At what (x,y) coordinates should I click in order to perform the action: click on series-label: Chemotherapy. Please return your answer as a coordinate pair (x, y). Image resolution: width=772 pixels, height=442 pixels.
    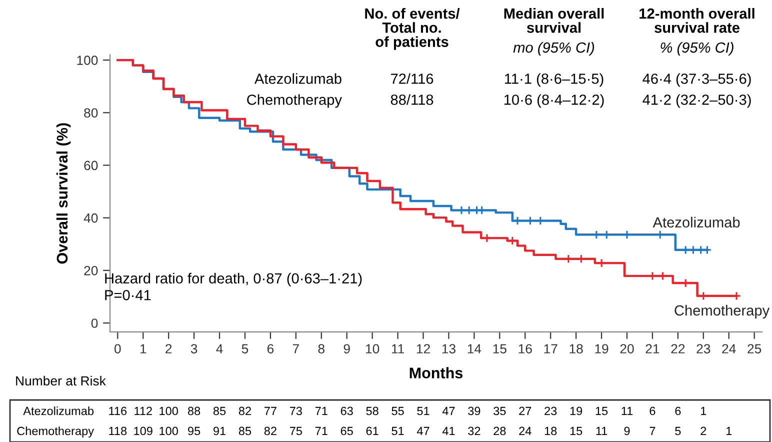
    Looking at the image, I should click on (722, 311).